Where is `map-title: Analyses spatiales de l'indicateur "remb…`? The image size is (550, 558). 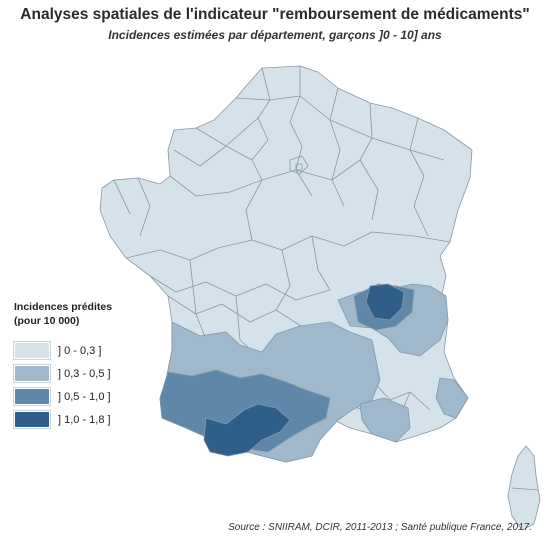
map-title: Analyses spatiales de l'indicateur "remb… is located at coordinates (275, 14).